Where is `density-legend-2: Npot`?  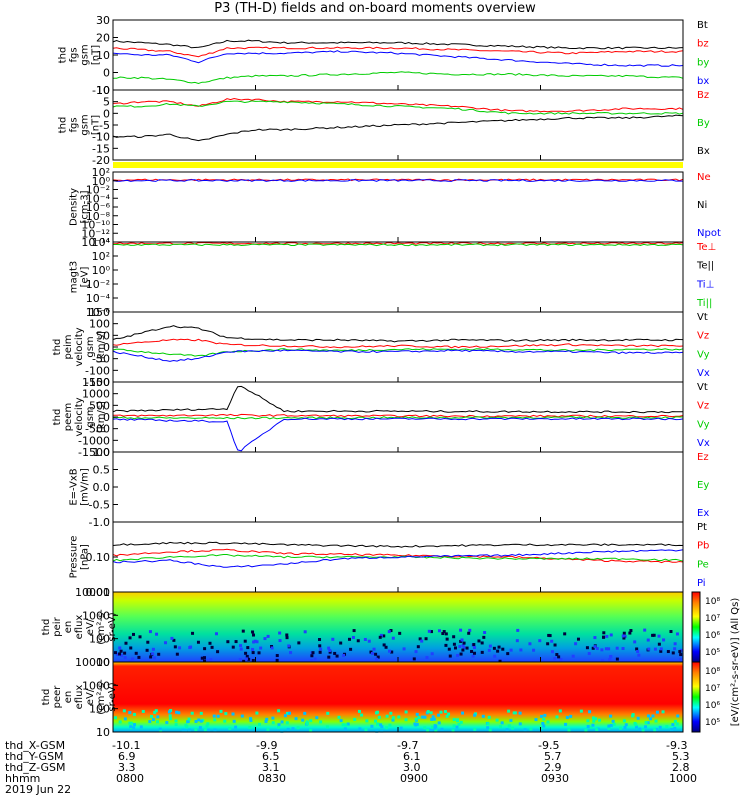
density-legend-2: Npot is located at coordinates (709, 233).